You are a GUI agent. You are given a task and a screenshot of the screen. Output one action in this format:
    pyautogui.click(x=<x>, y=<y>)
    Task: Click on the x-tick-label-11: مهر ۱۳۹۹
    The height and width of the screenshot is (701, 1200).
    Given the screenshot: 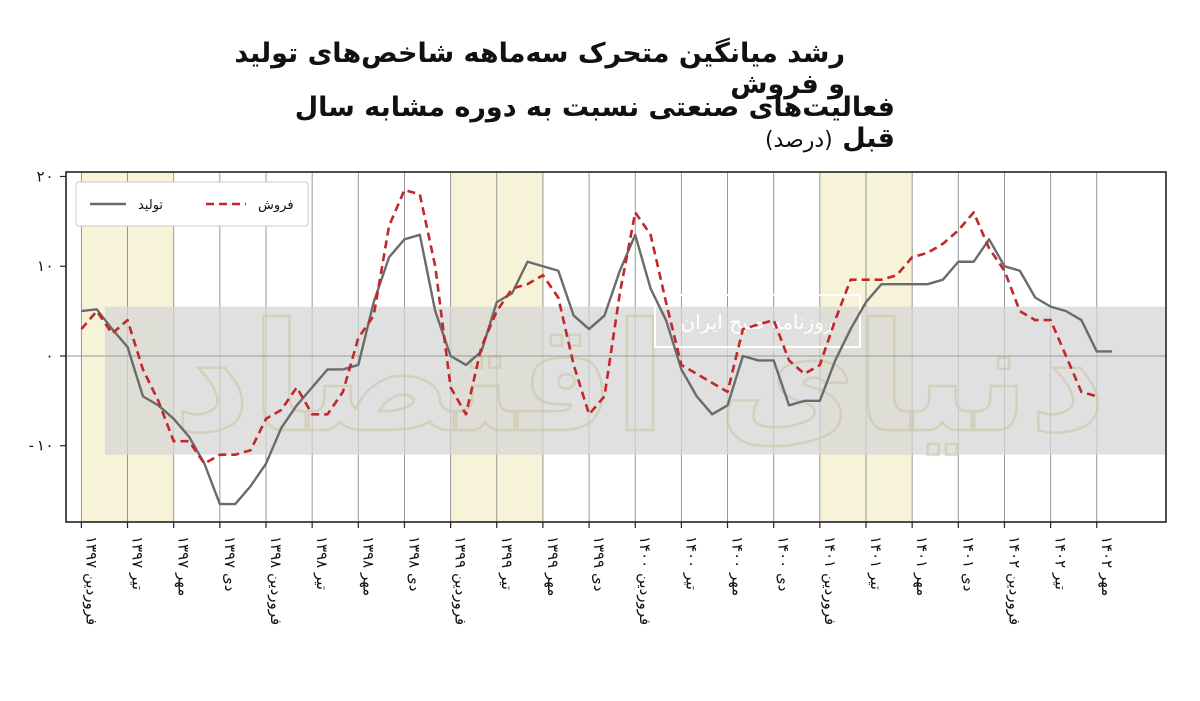 What is the action you would take?
    pyautogui.click(x=553, y=566)
    